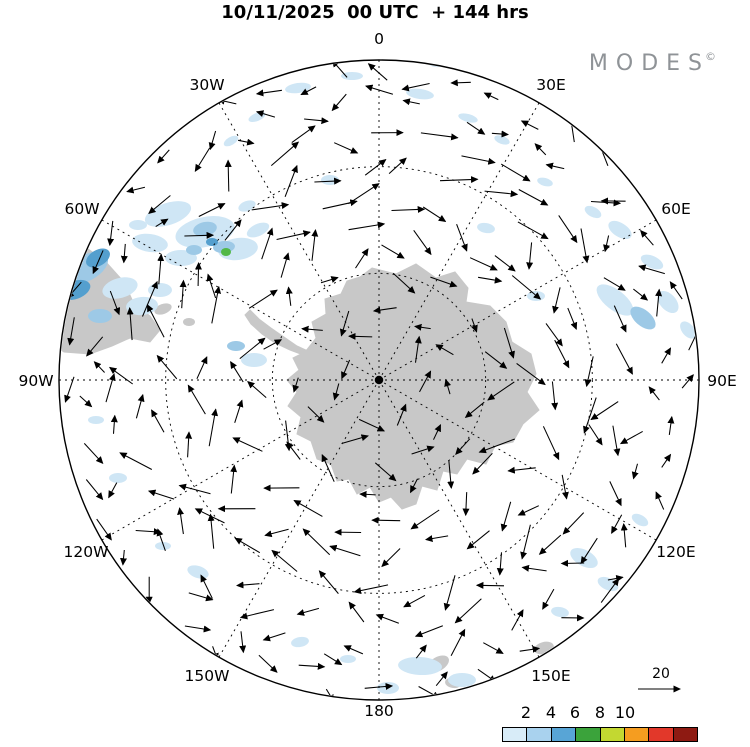 This screenshot has width=750, height=747. What do you see at coordinates (299, 518) in the screenshot?
I see `meridian-line` at bounding box center [299, 518].